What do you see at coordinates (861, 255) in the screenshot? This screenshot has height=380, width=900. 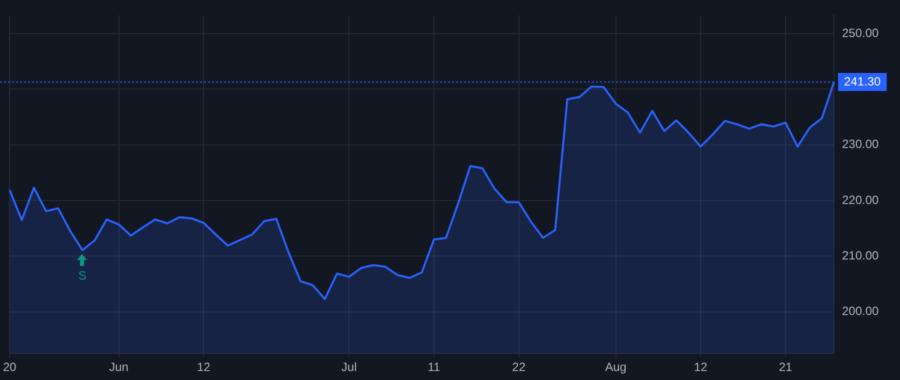 I see `y-tick-label: 210.00` at bounding box center [861, 255].